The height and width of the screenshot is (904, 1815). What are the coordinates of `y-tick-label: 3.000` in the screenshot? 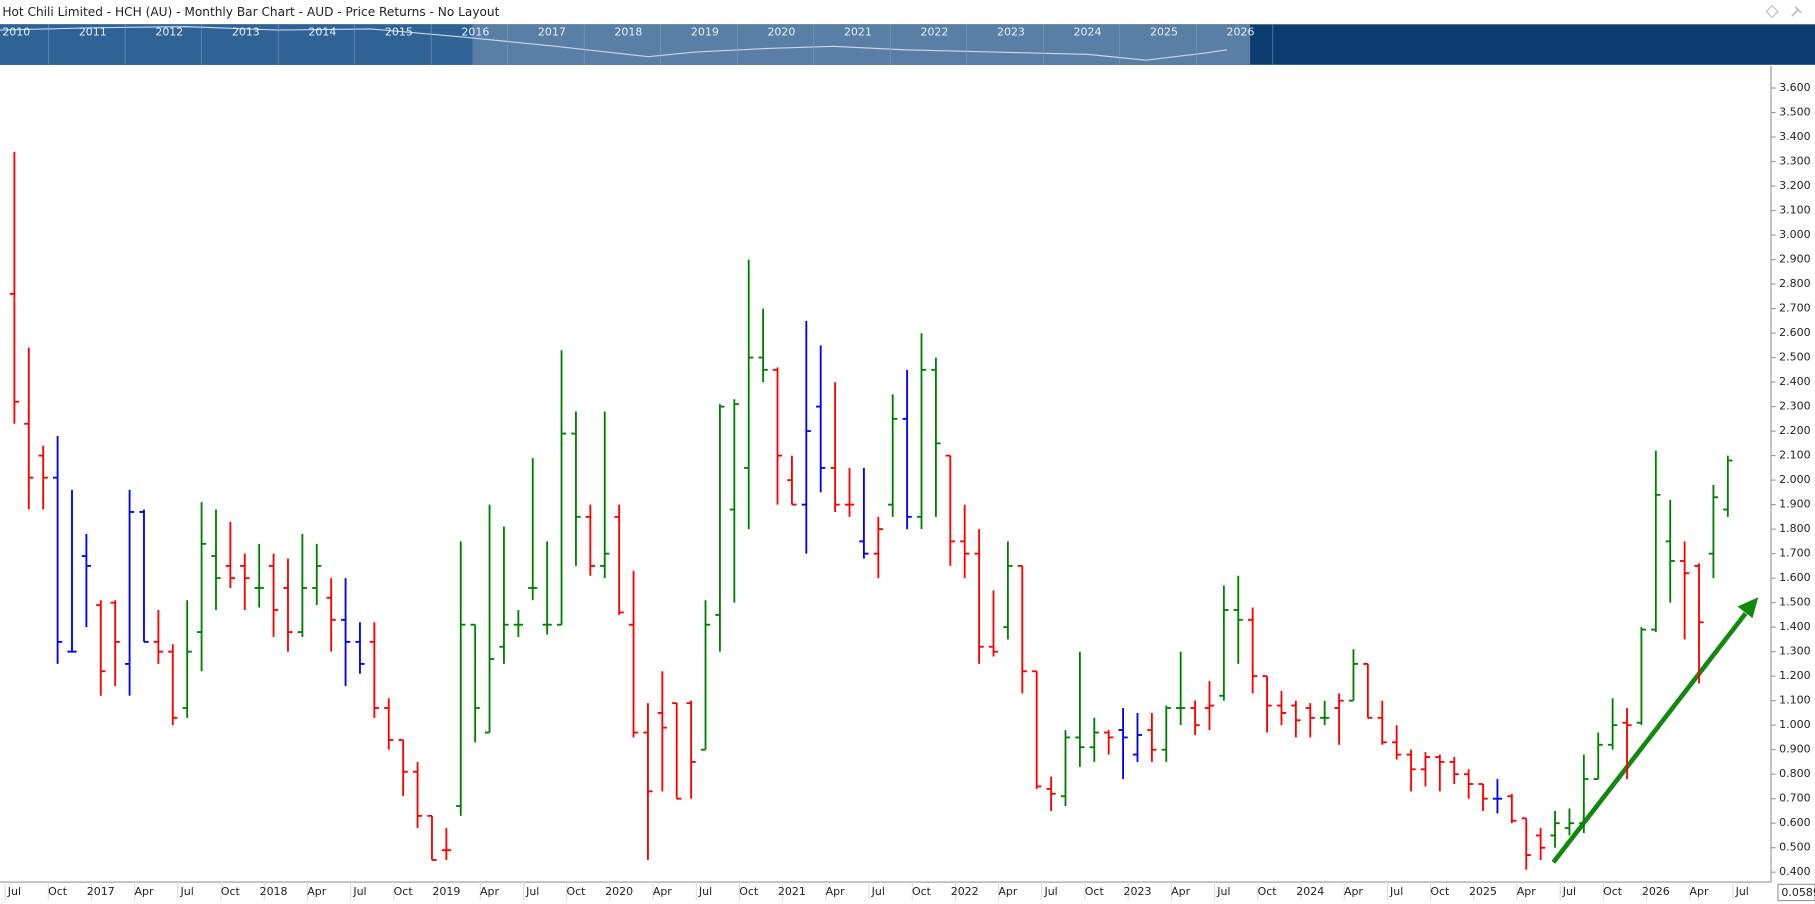 It's located at (1794, 234).